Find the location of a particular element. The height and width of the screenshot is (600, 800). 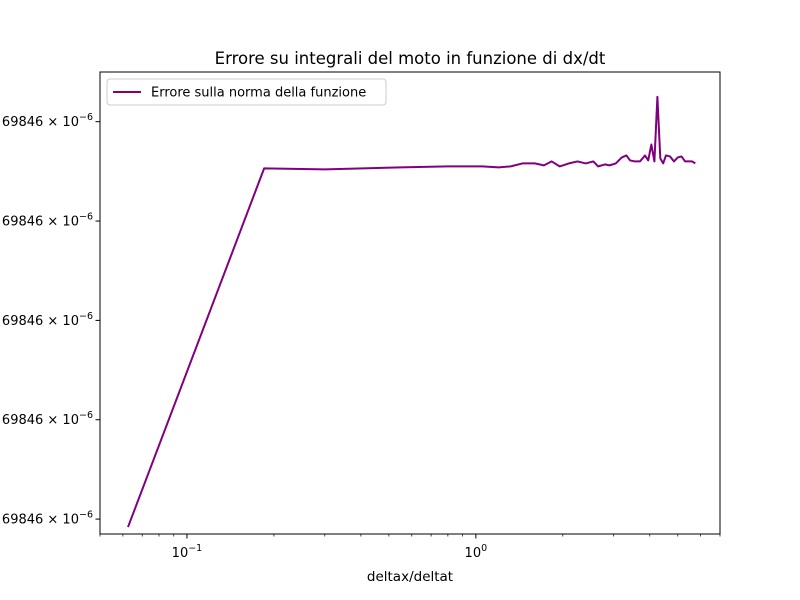

x-axis-label: deltax/deltat is located at coordinates (410, 577).